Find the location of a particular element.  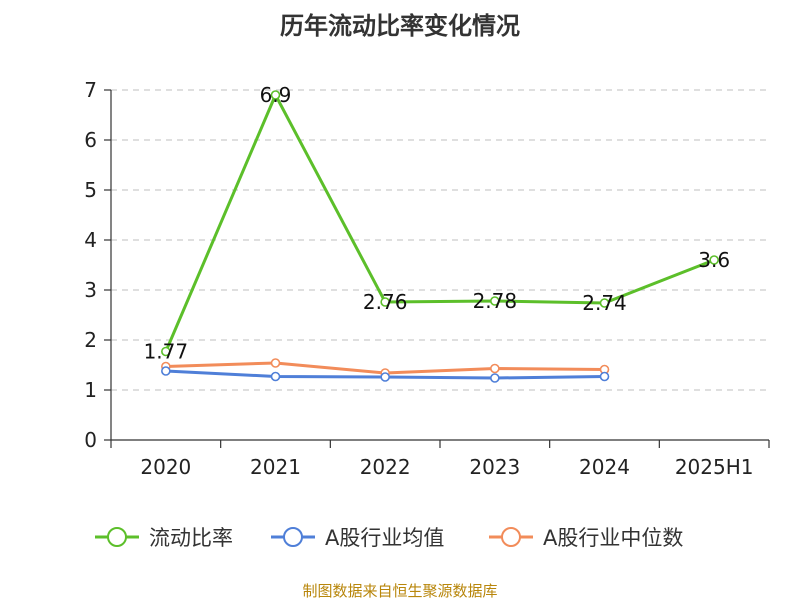

source-note: 制图数据来自恒生聚源数据库 is located at coordinates (399, 591).